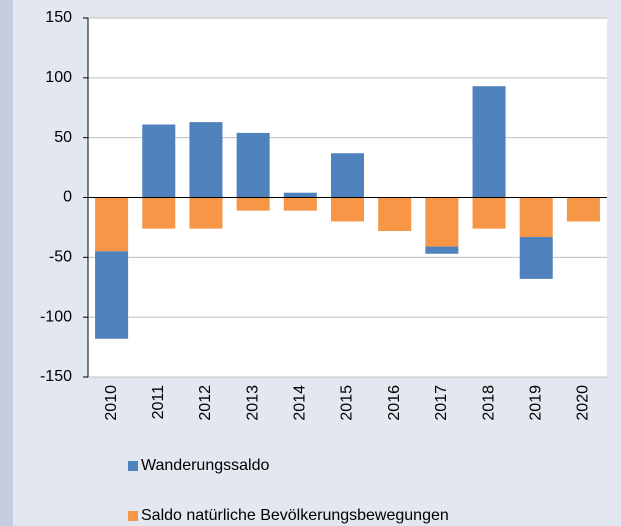 This screenshot has width=621, height=526. What do you see at coordinates (6, 263) in the screenshot?
I see `side-strip` at bounding box center [6, 263].